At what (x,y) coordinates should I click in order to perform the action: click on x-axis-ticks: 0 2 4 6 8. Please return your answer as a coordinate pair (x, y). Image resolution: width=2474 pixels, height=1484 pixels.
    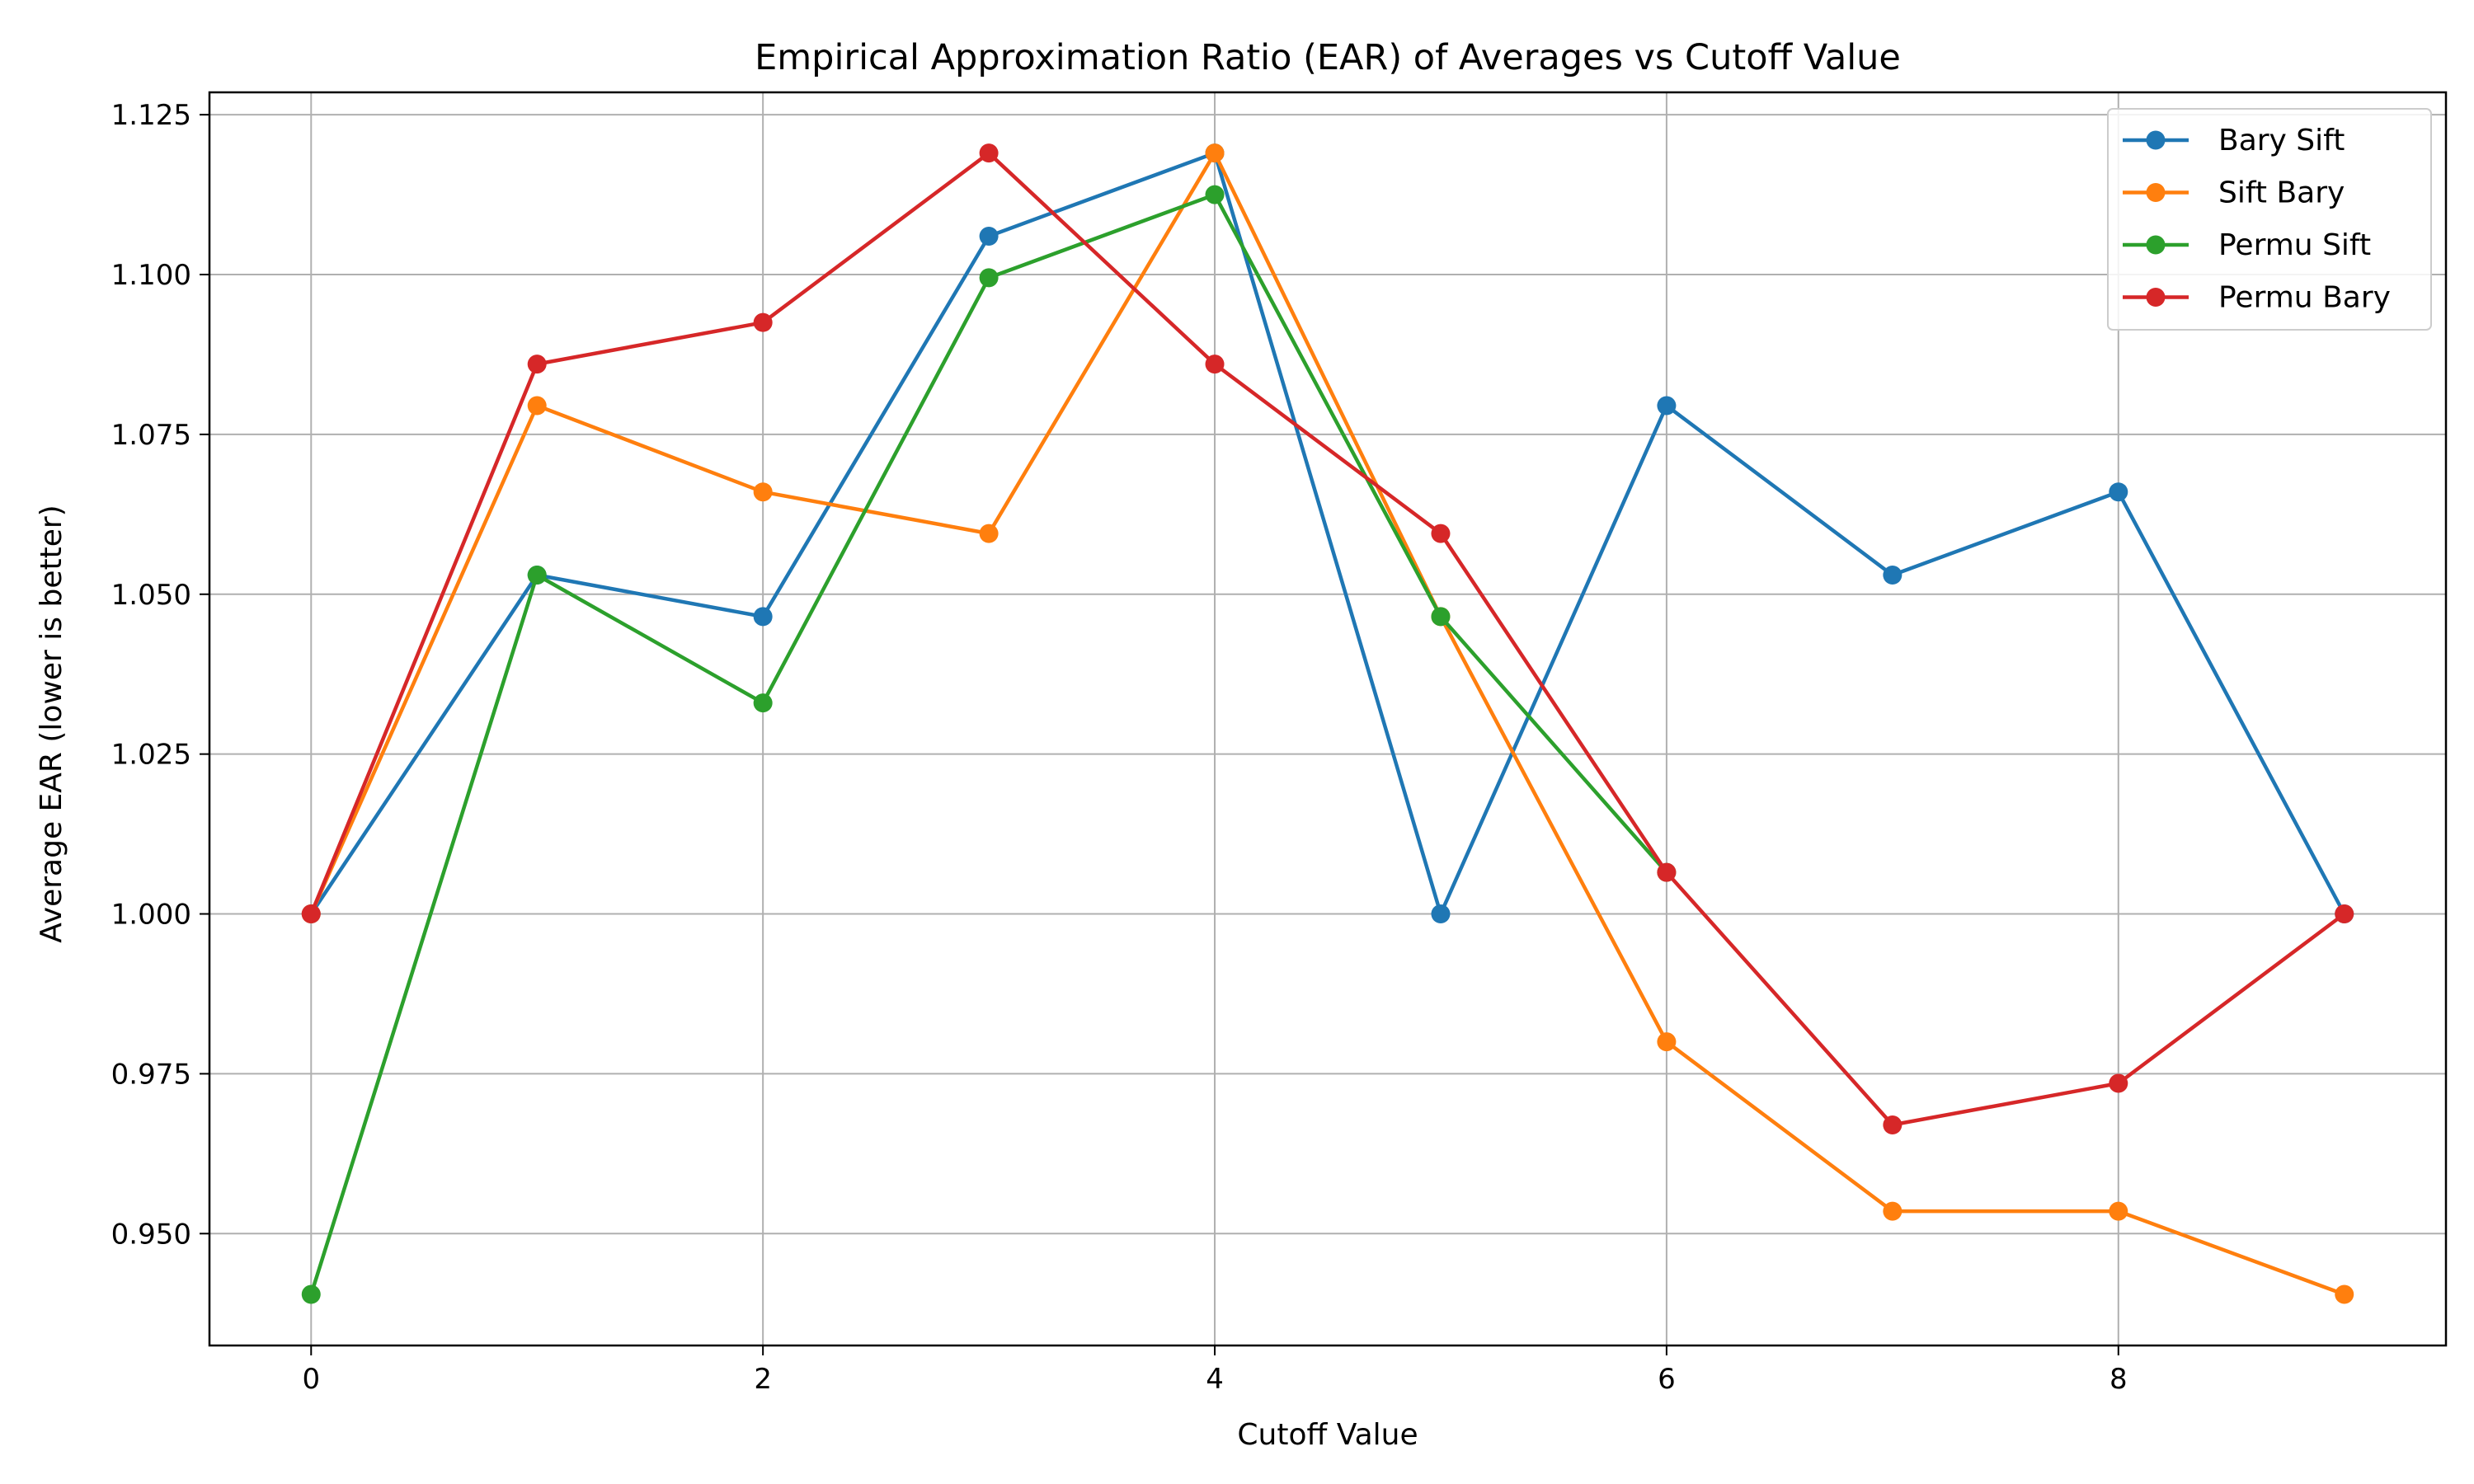
    Looking at the image, I should click on (1215, 1370).